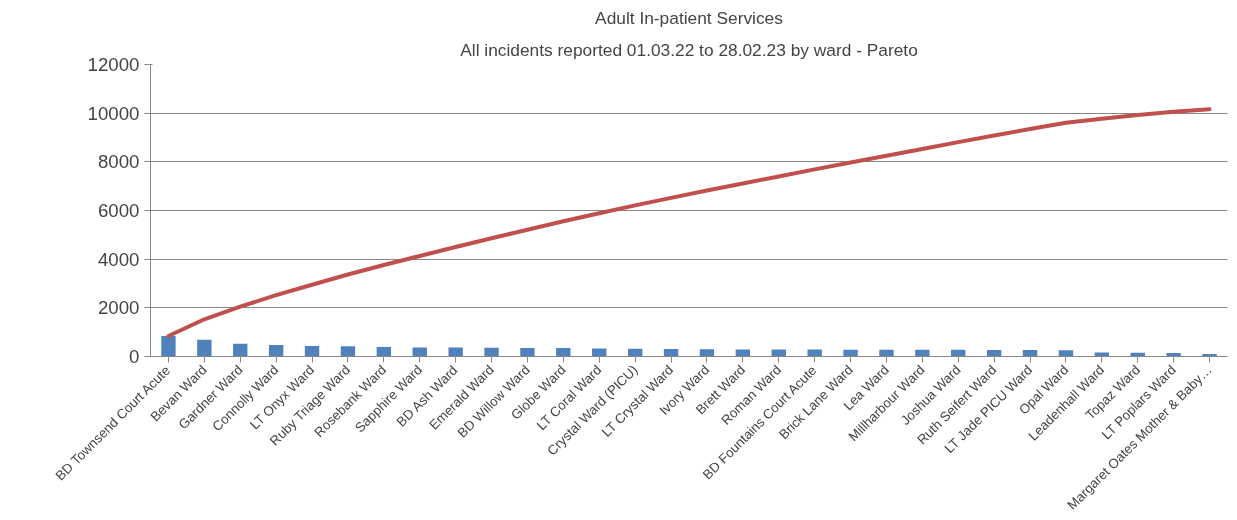  What do you see at coordinates (119, 210) in the screenshot?
I see `y-tick-label: 6000` at bounding box center [119, 210].